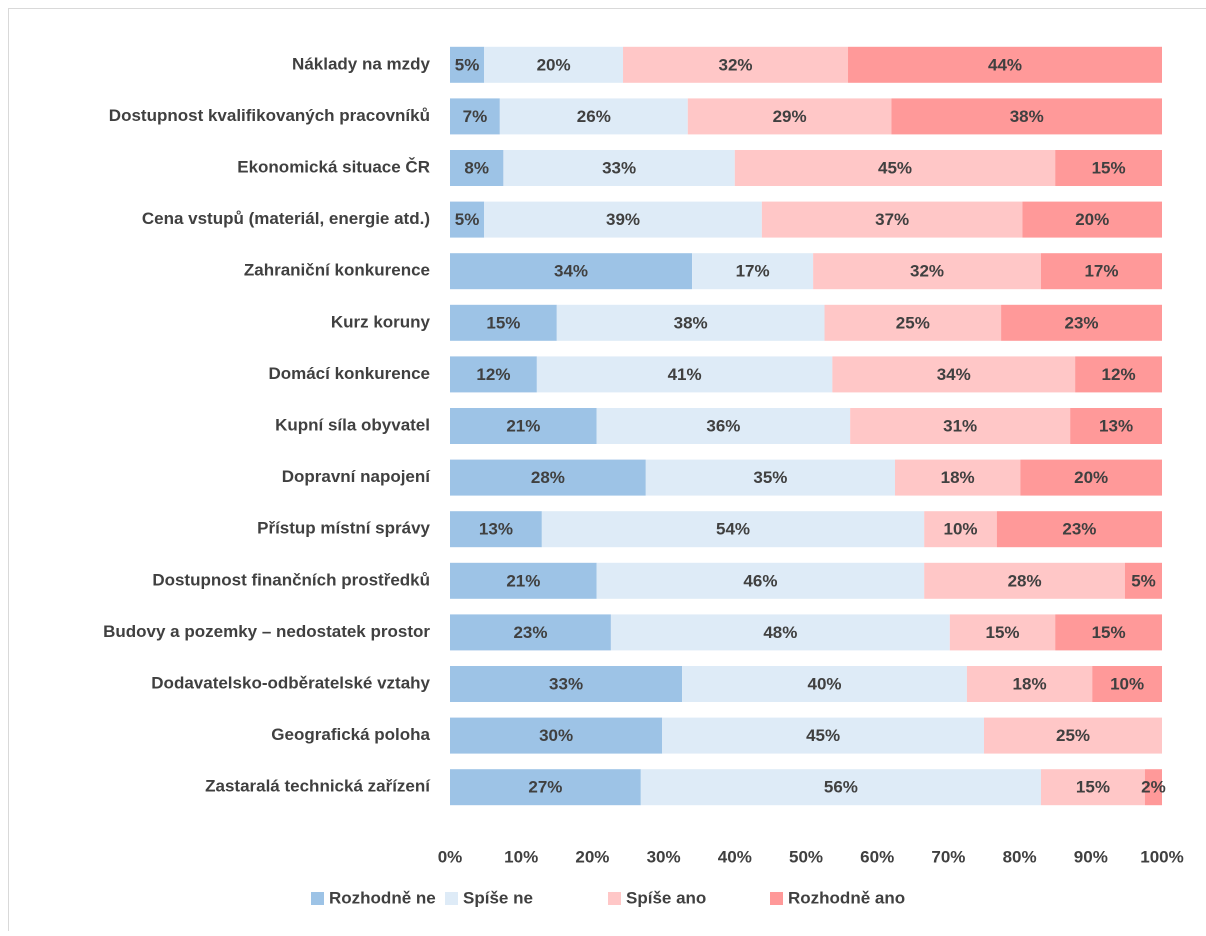 The height and width of the screenshot is (936, 1206). What do you see at coordinates (723, 425) in the screenshot?
I see `value-label: 36%` at bounding box center [723, 425].